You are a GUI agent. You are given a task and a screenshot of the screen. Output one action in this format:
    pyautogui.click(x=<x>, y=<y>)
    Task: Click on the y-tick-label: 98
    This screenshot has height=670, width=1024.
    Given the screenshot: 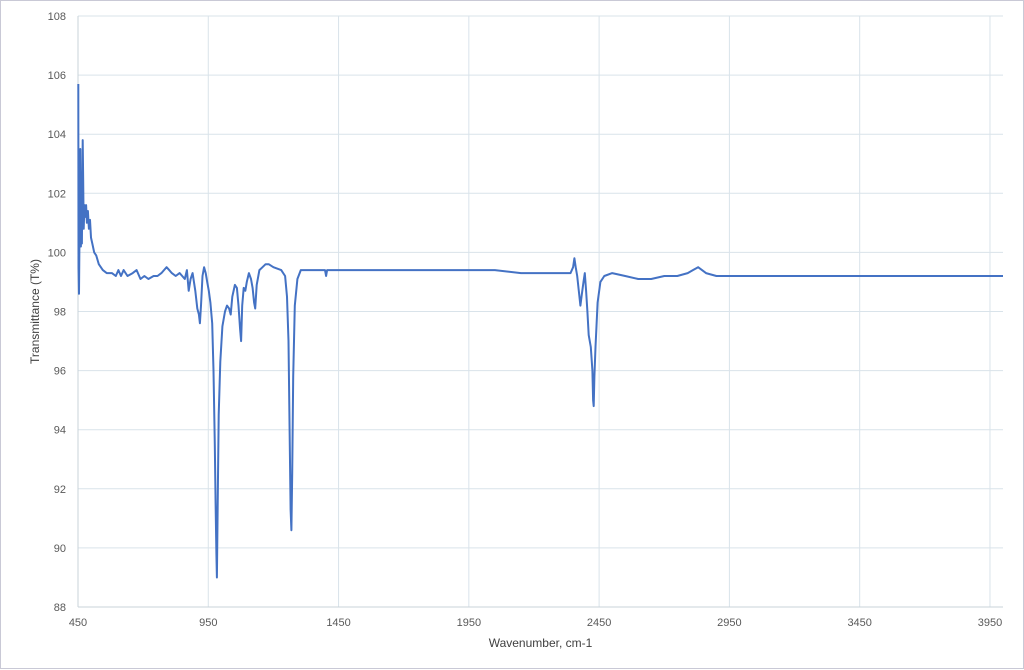 What is the action you would take?
    pyautogui.click(x=60, y=313)
    